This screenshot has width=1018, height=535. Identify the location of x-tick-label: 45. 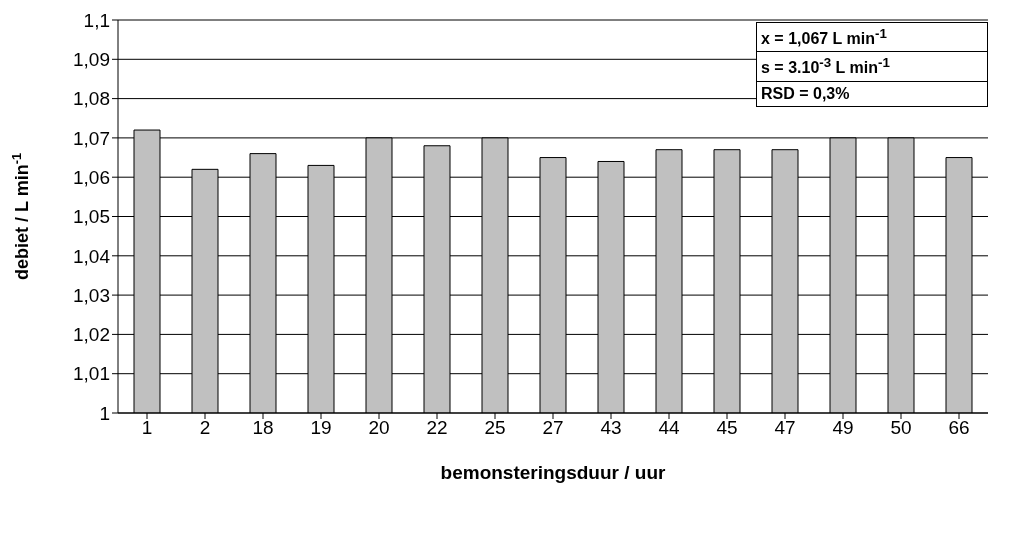
(727, 428).